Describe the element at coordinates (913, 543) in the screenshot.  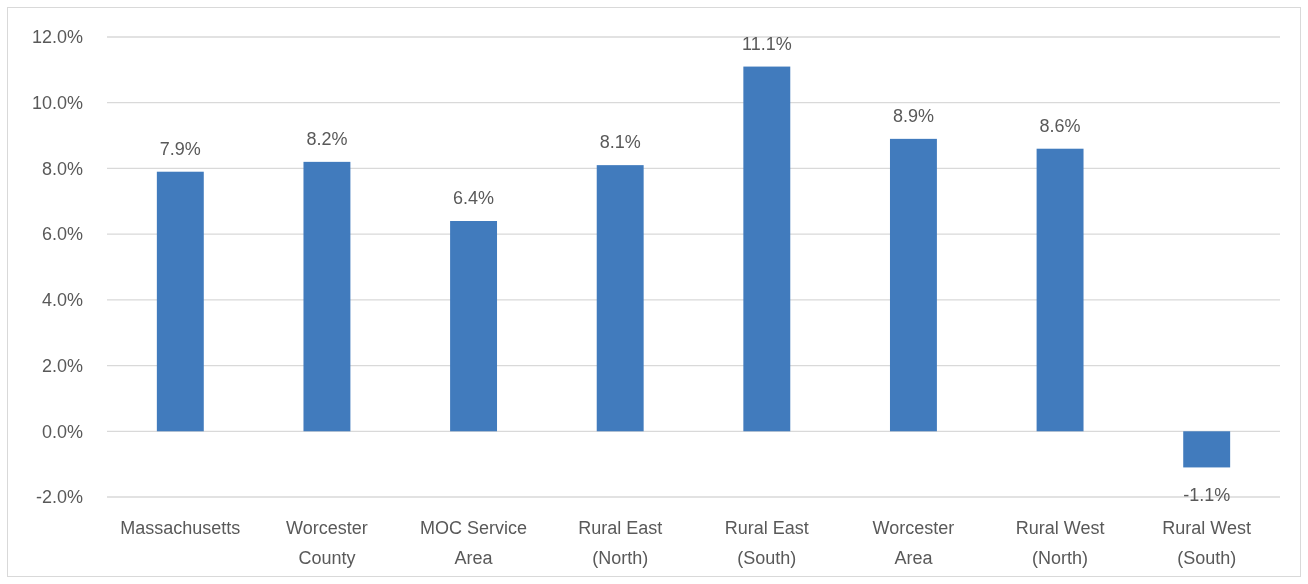
I see `x-tick-label: Worcester Area` at that location.